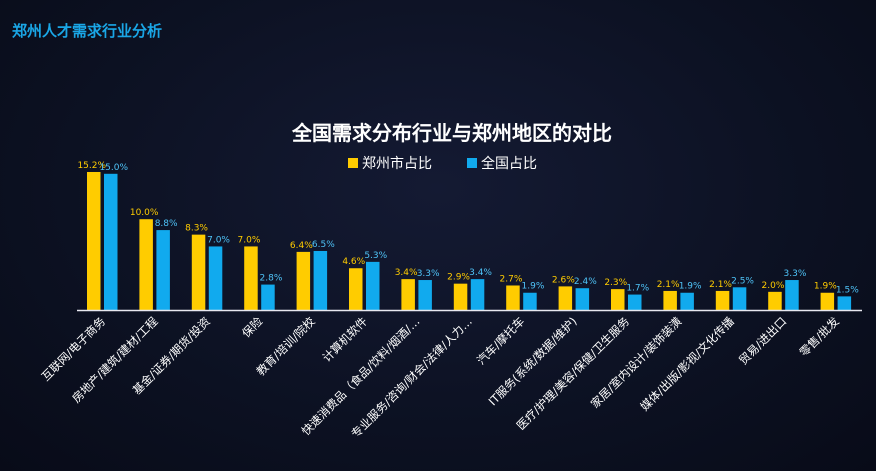 The width and height of the screenshot is (876, 471). What do you see at coordinates (533, 361) in the screenshot?
I see `x-tick-label: IT服务(系统/数据/维护)` at bounding box center [533, 361].